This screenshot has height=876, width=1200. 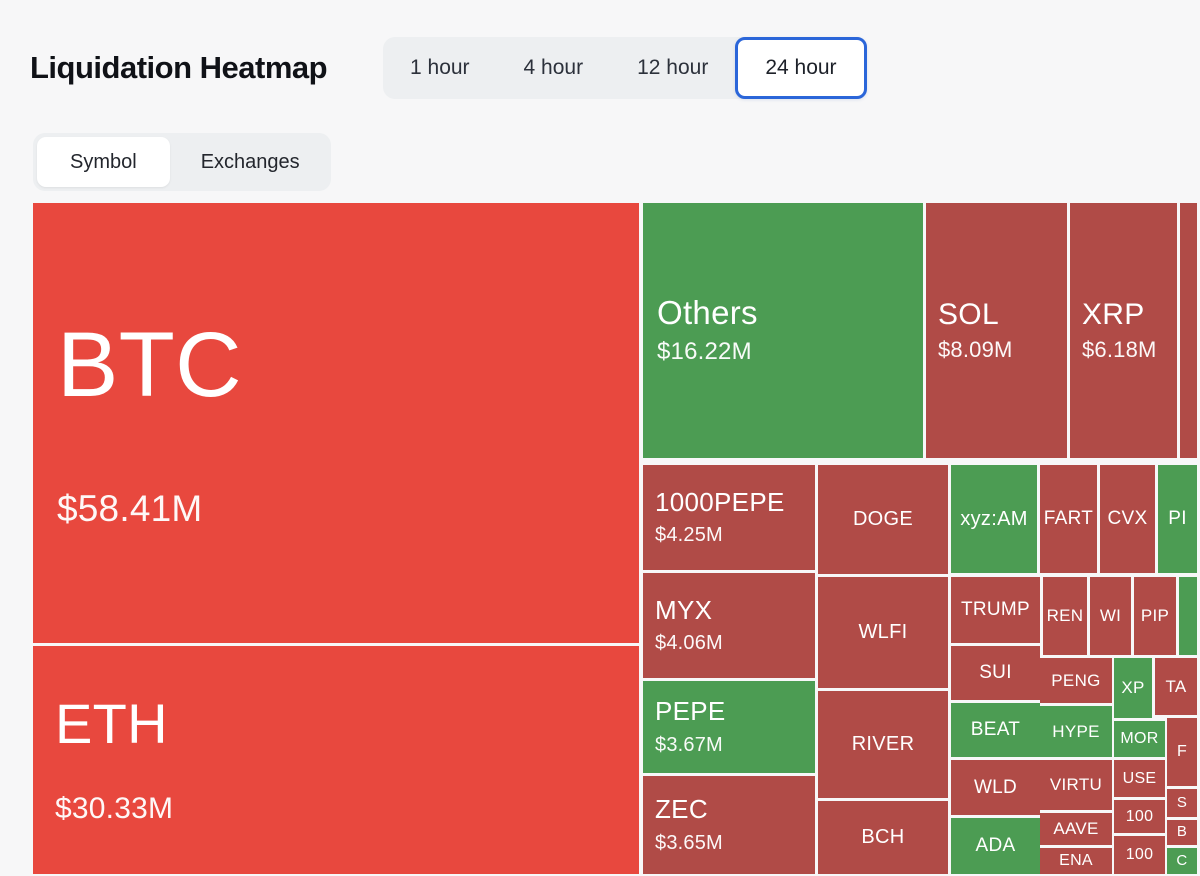 I want to click on tile-symbol: SOL, so click(x=968, y=314).